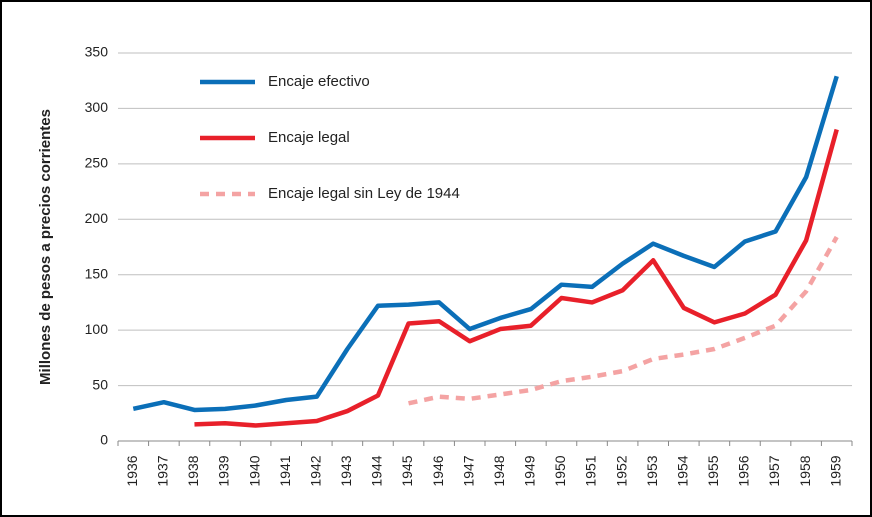  What do you see at coordinates (132, 470) in the screenshot?
I see `x-tick-label: 1936` at bounding box center [132, 470].